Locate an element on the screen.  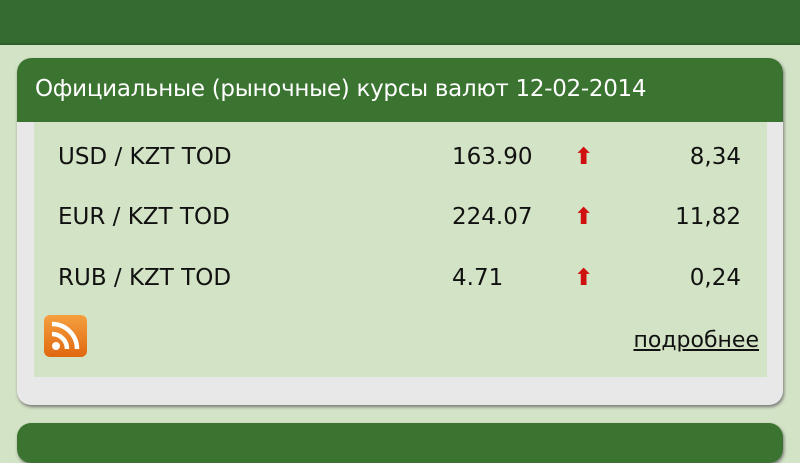
rate-value: 163.90 is located at coordinates (492, 157).